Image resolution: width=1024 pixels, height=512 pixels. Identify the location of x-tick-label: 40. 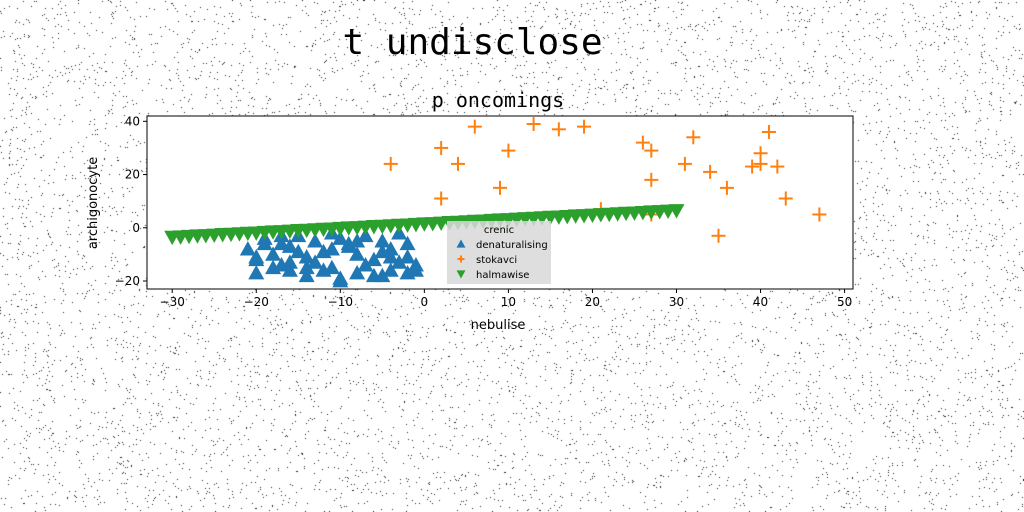
(760, 302).